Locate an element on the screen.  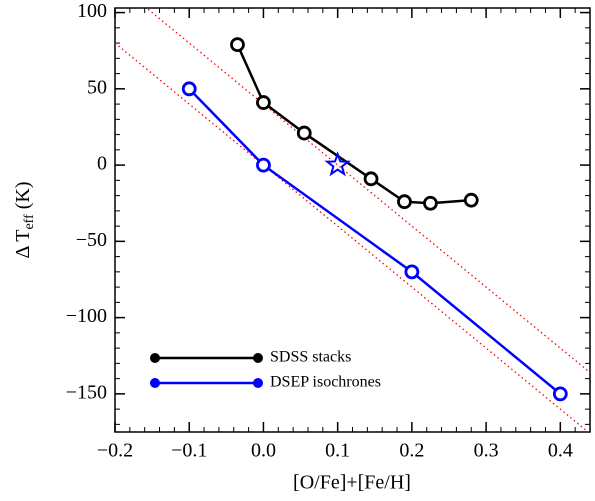
x-tick-label: −0.1 is located at coordinates (189, 451).